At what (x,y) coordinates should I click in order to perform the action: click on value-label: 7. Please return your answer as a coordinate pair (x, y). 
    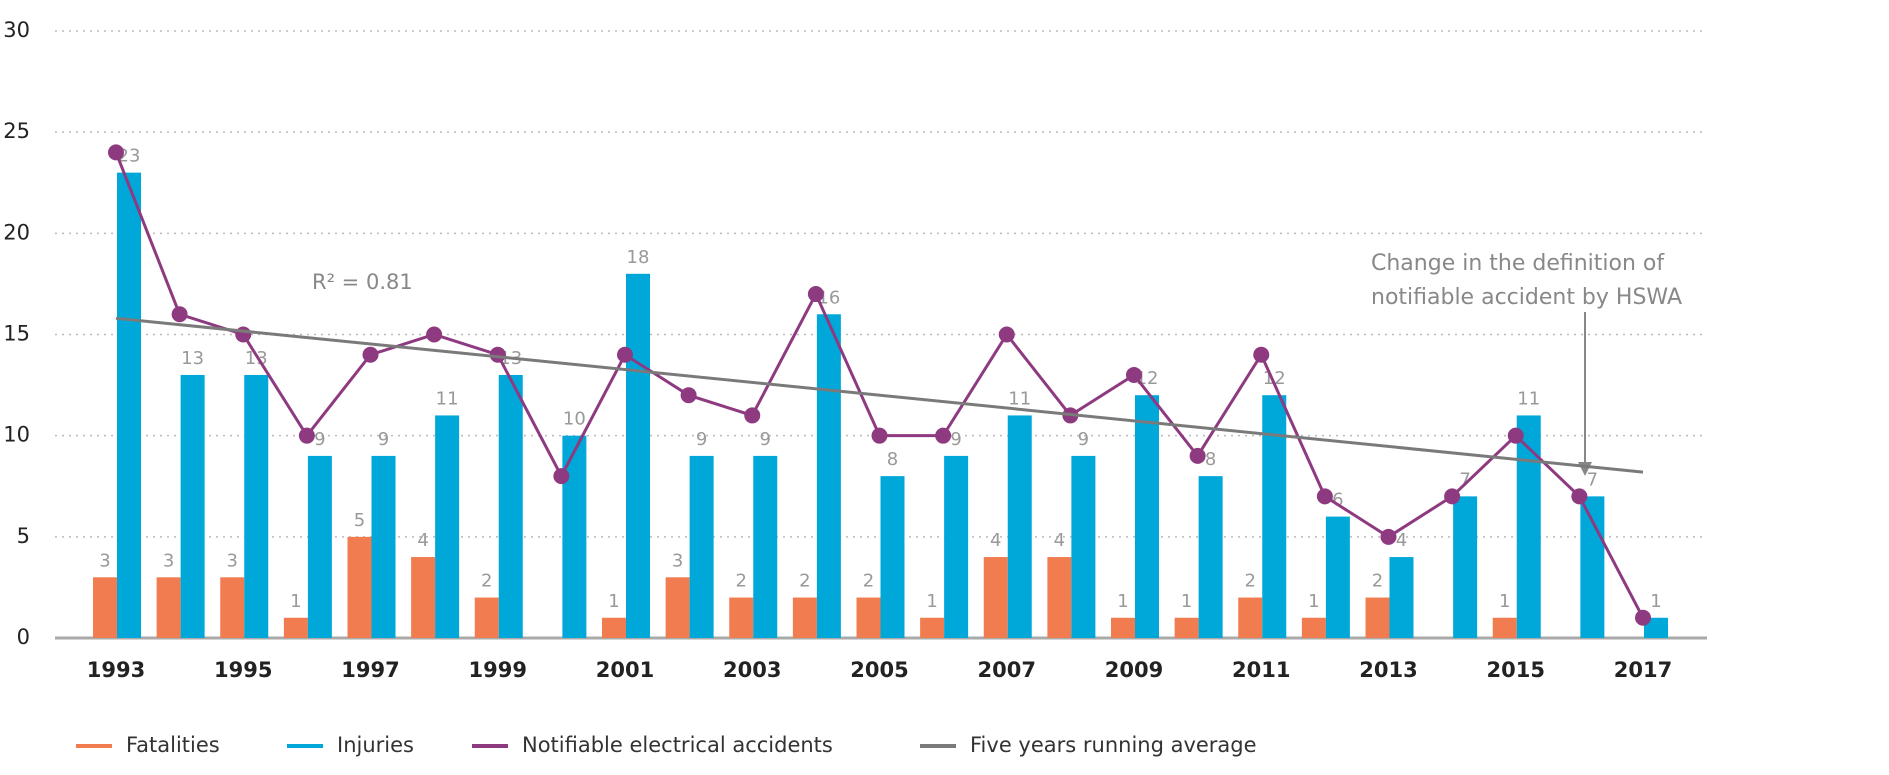
    Looking at the image, I should click on (1464, 479).